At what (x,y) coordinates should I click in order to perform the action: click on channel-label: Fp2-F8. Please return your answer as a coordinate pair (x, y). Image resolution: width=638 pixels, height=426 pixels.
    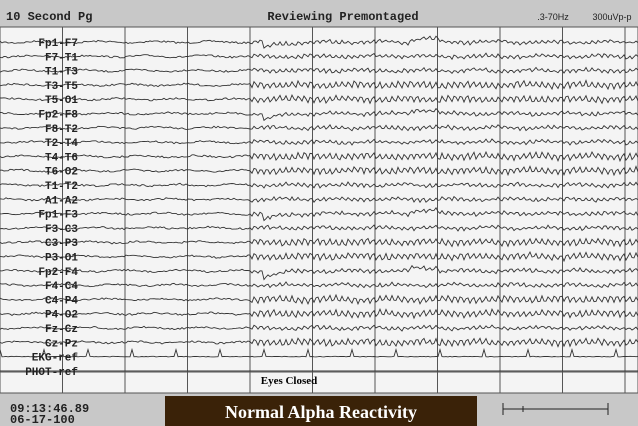
    Looking at the image, I should click on (58, 116).